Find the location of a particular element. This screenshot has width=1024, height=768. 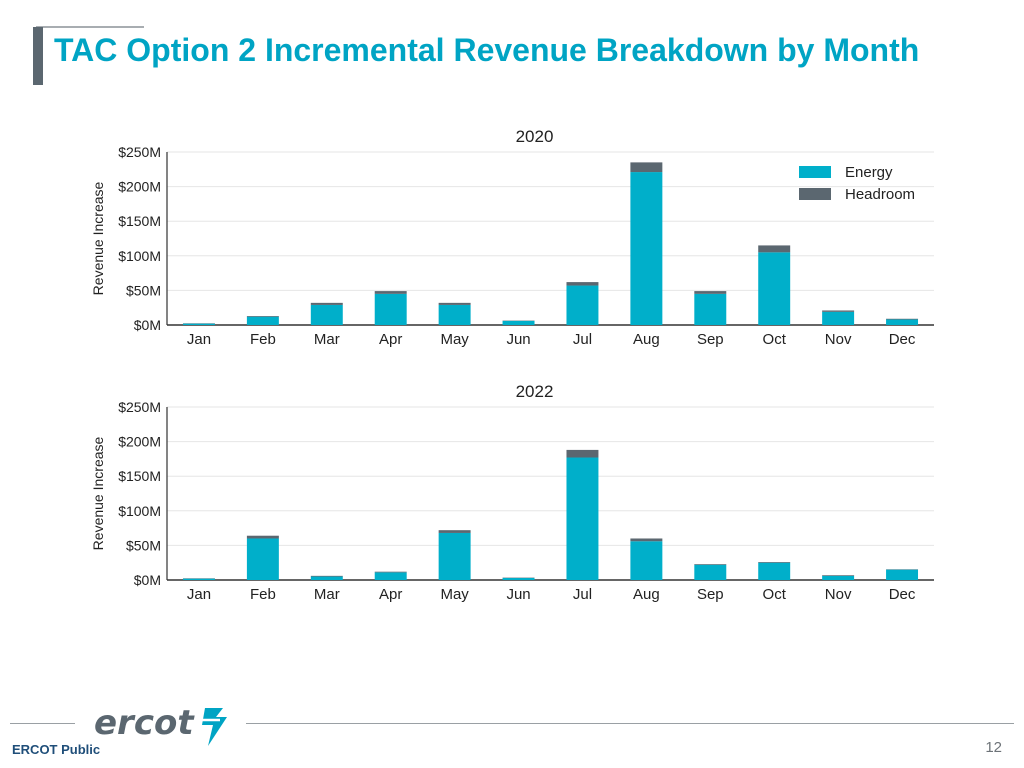

legend-label-headroom: Headroom is located at coordinates (880, 194).